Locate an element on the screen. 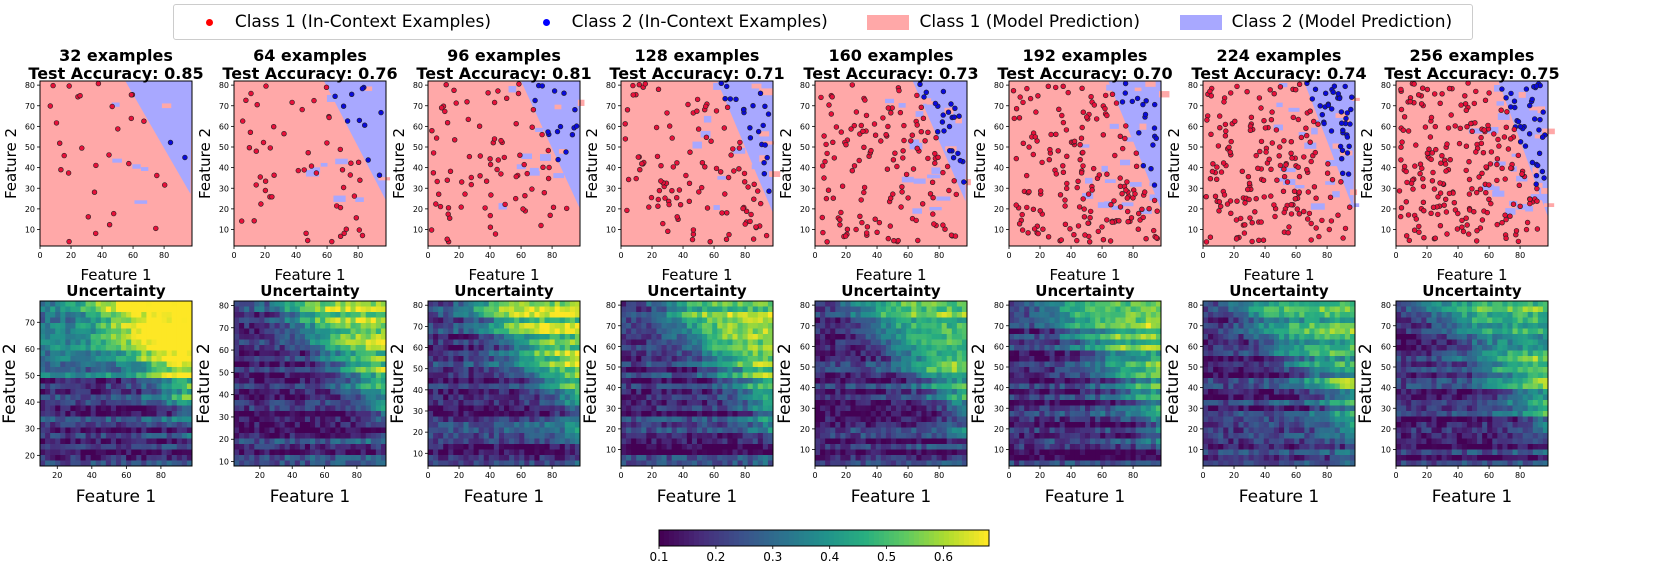  y-tick-label: 70 is located at coordinates (1386, 106).